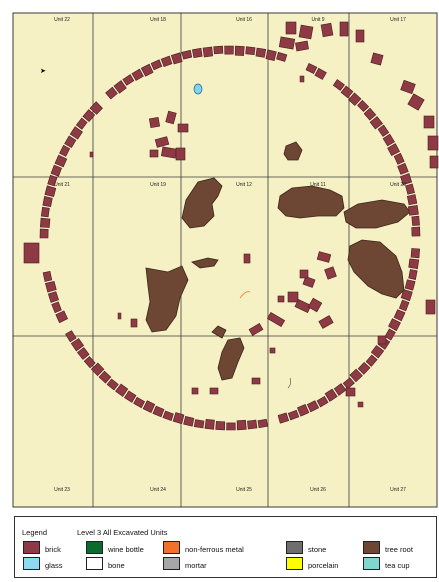 The width and height of the screenshot is (439, 582). Describe the element at coordinates (198, 89) in the screenshot. I see `glass-fragment` at that location.